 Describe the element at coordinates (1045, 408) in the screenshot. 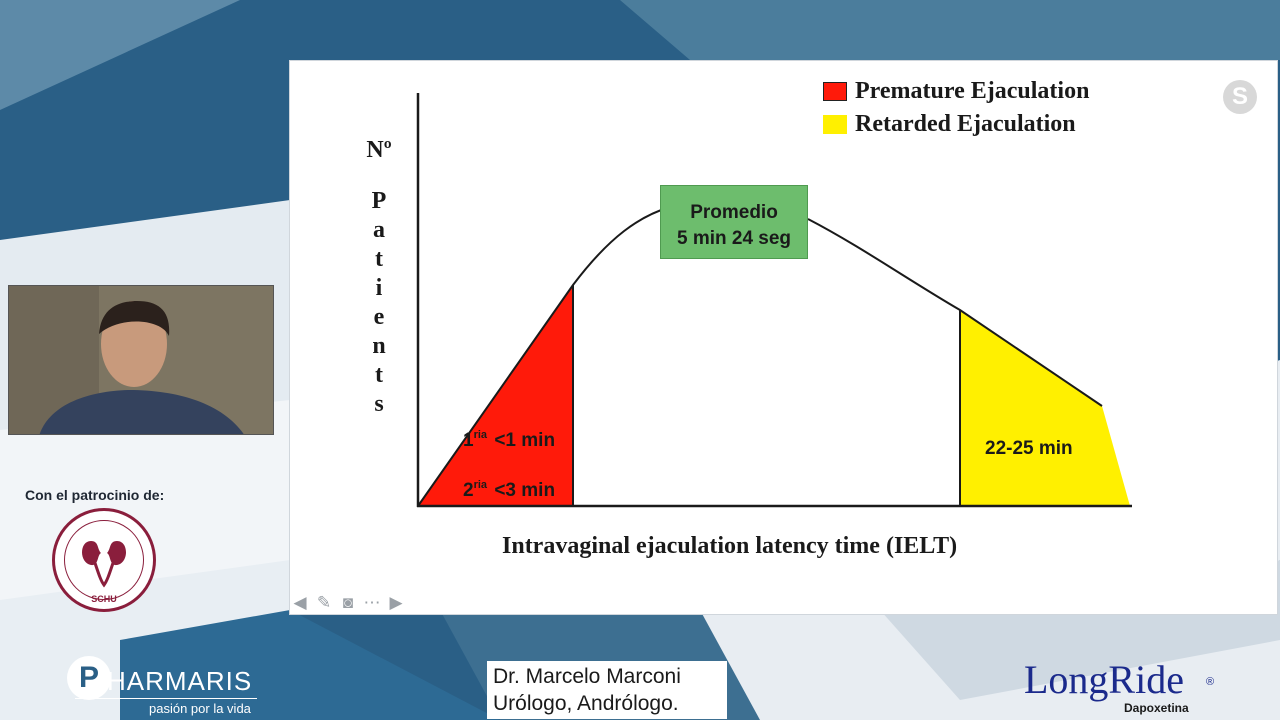

I see `retarded-region` at that location.